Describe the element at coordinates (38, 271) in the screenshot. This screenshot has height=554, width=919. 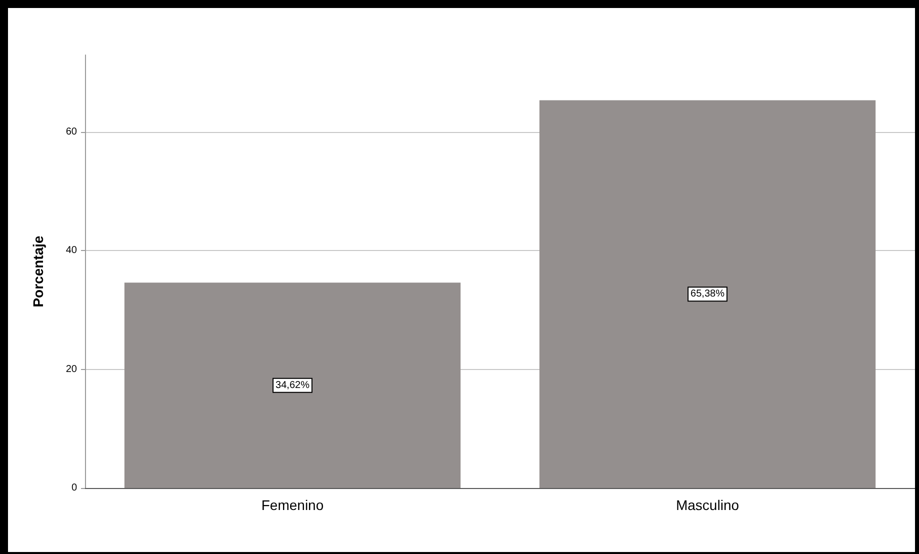
I see `y-axis-title: Porcentaje` at that location.